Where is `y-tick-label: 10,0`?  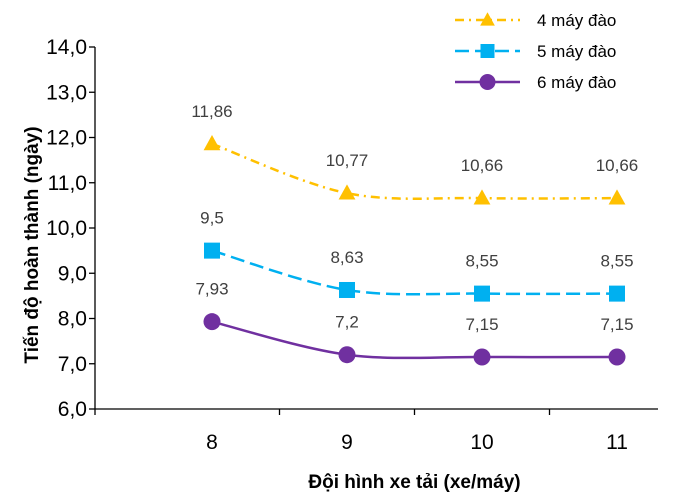 y-tick-label: 10,0 is located at coordinates (66, 228).